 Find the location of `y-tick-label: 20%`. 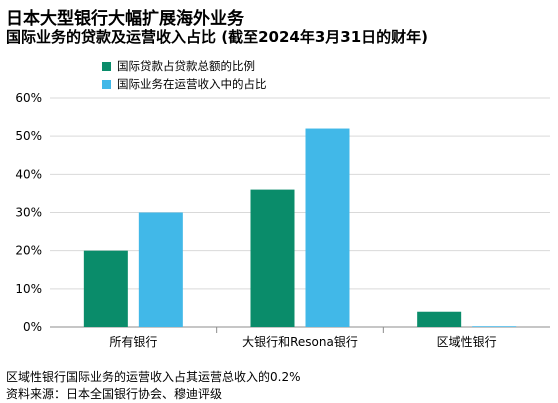

y-tick-label: 20% is located at coordinates (28, 251).